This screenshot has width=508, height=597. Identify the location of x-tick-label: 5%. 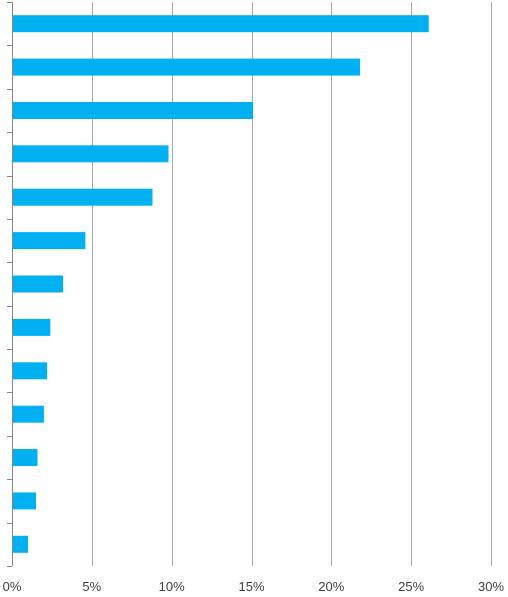
(91, 586).